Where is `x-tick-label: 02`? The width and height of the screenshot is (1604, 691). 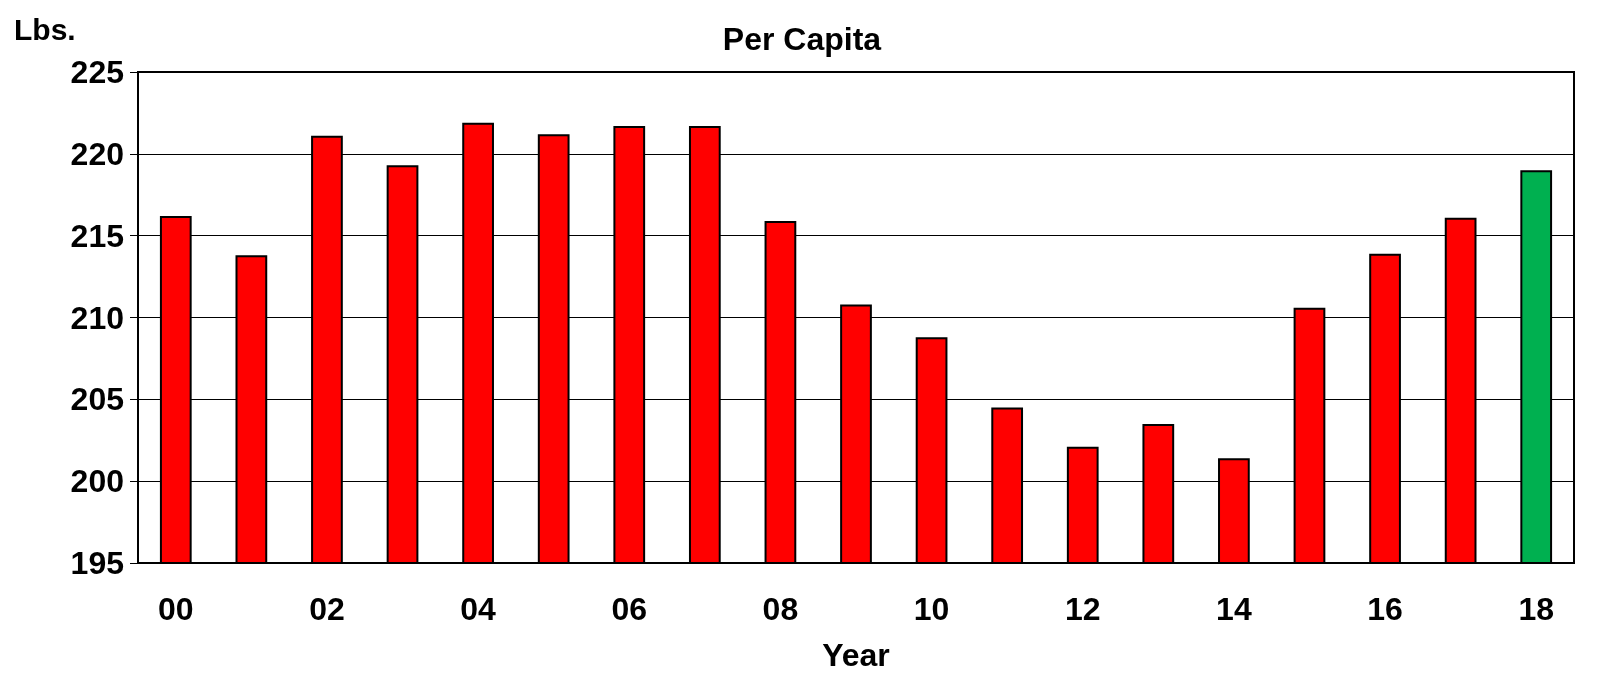
x-tick-label: 02 is located at coordinates (327, 609).